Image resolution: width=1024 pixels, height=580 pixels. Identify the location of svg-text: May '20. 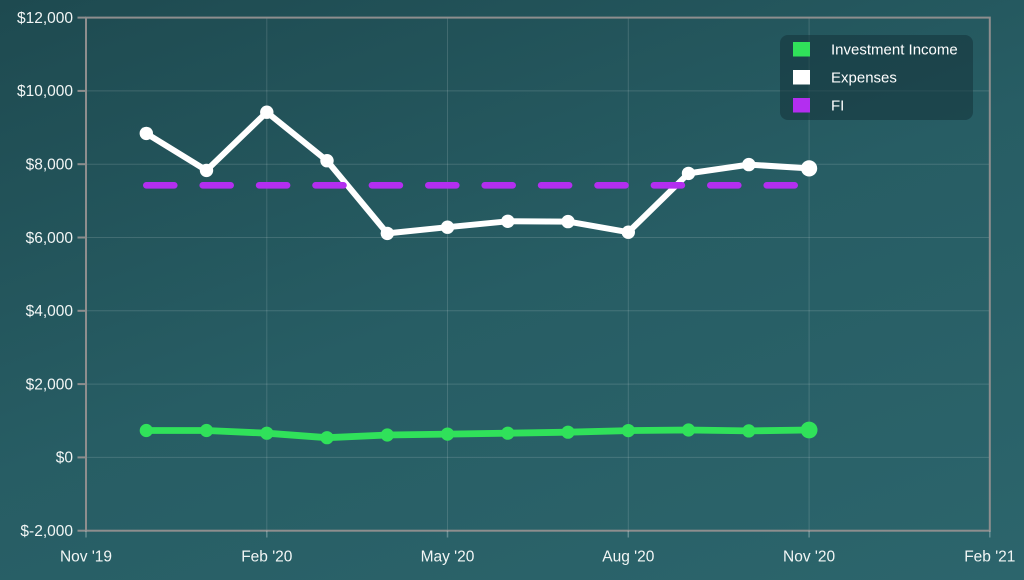
(448, 557).